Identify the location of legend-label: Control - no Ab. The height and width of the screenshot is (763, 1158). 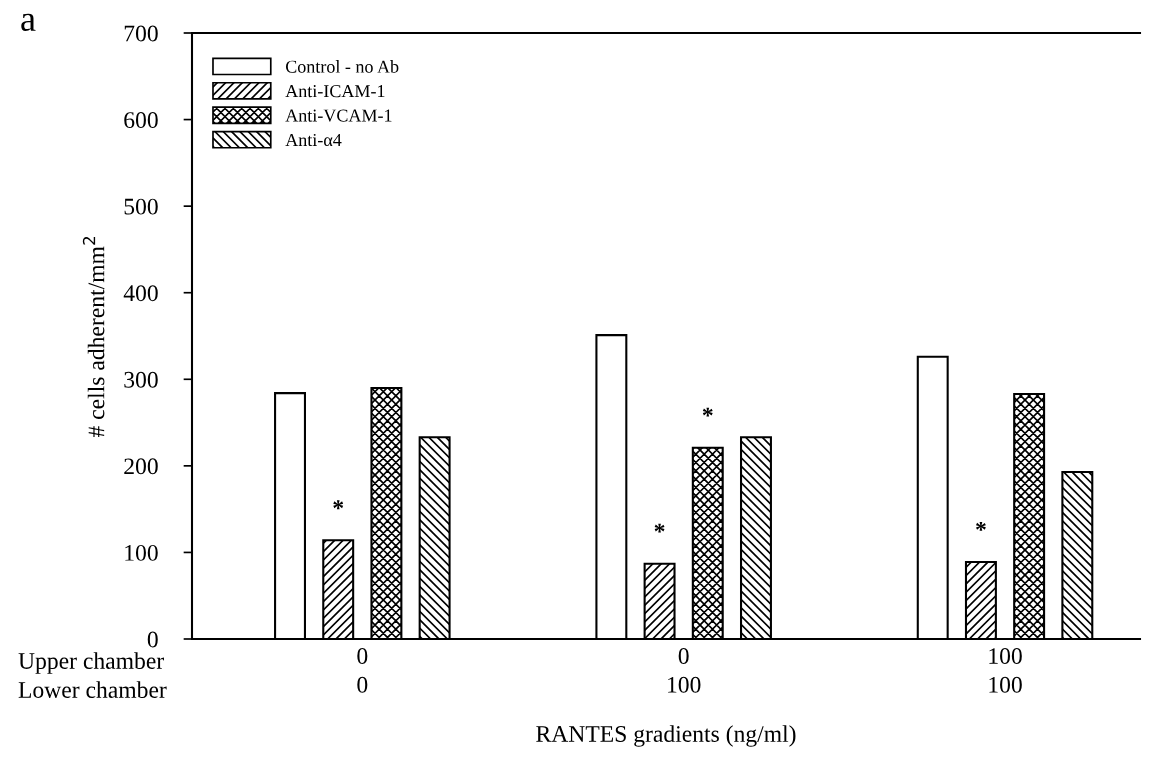
(342, 66).